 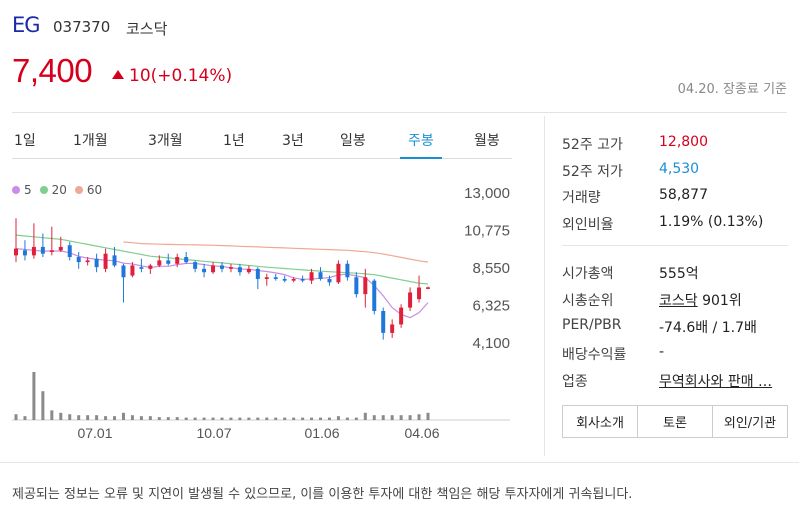 What do you see at coordinates (165, 141) in the screenshot?
I see `tab-3m: 3개월` at bounding box center [165, 141].